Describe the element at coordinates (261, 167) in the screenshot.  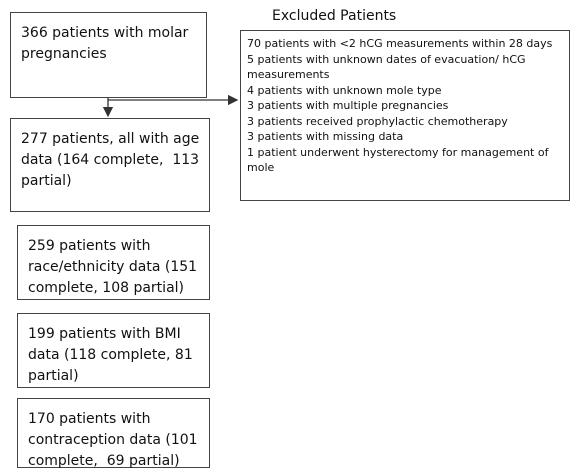
I see `excluded-line: mole` at that location.